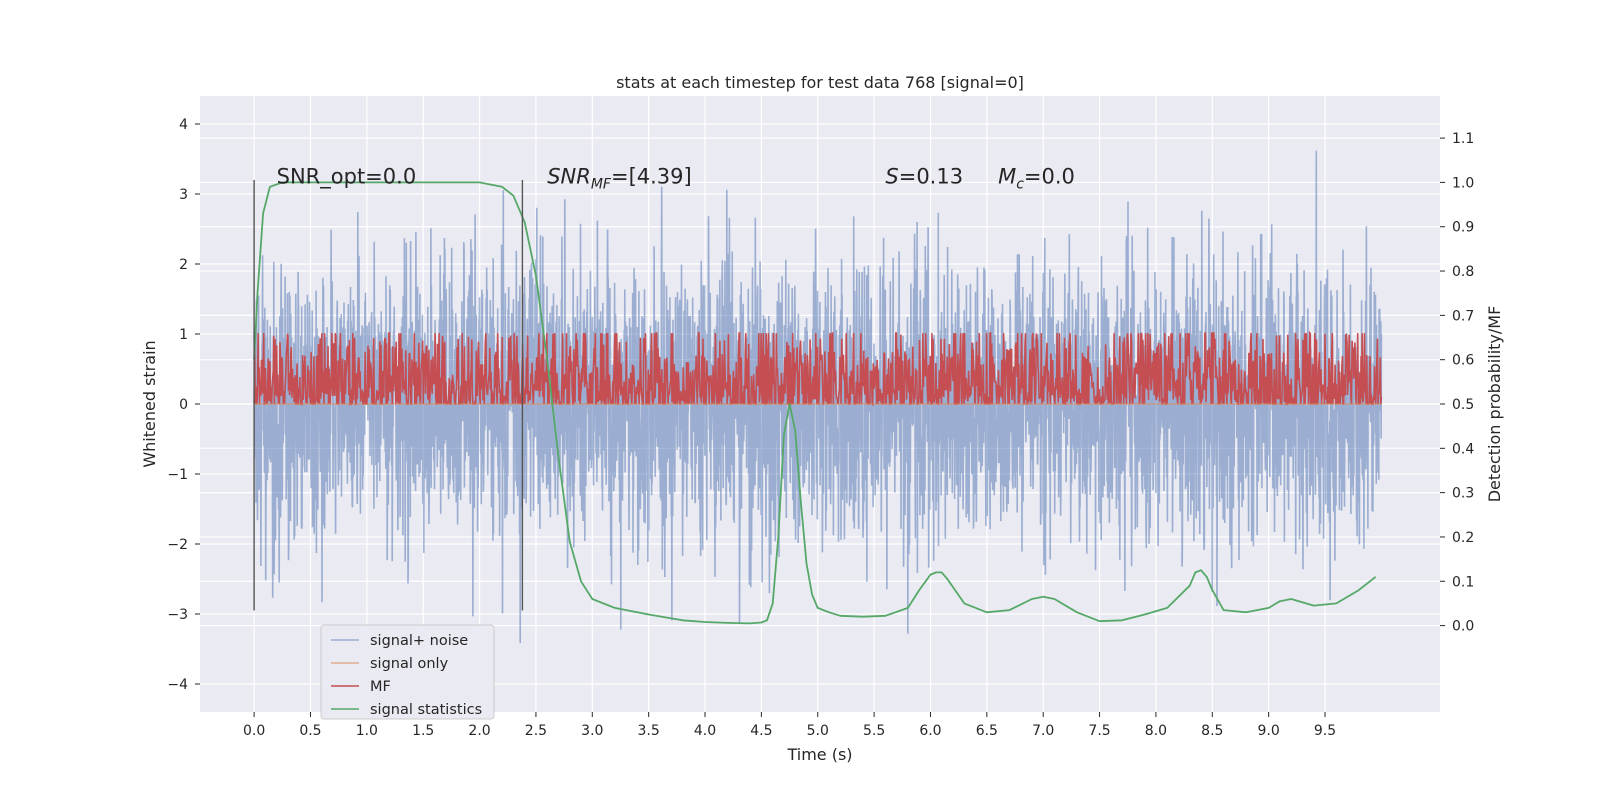 Image resolution: width=1600 pixels, height=800 pixels. What do you see at coordinates (254, 731) in the screenshot?
I see `x-tick-label: 0.0` at bounding box center [254, 731].